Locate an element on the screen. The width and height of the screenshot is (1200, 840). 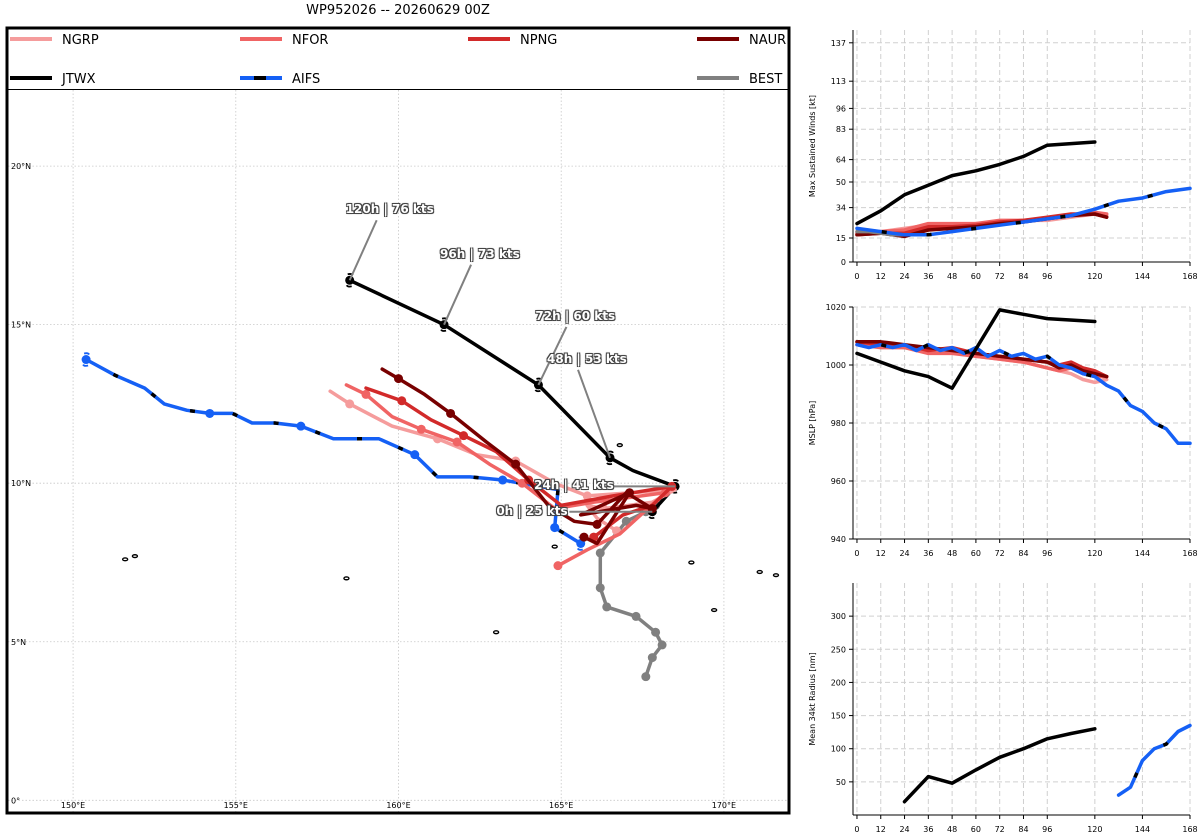
panel-series-dash is located at coordinates (1154, 760).